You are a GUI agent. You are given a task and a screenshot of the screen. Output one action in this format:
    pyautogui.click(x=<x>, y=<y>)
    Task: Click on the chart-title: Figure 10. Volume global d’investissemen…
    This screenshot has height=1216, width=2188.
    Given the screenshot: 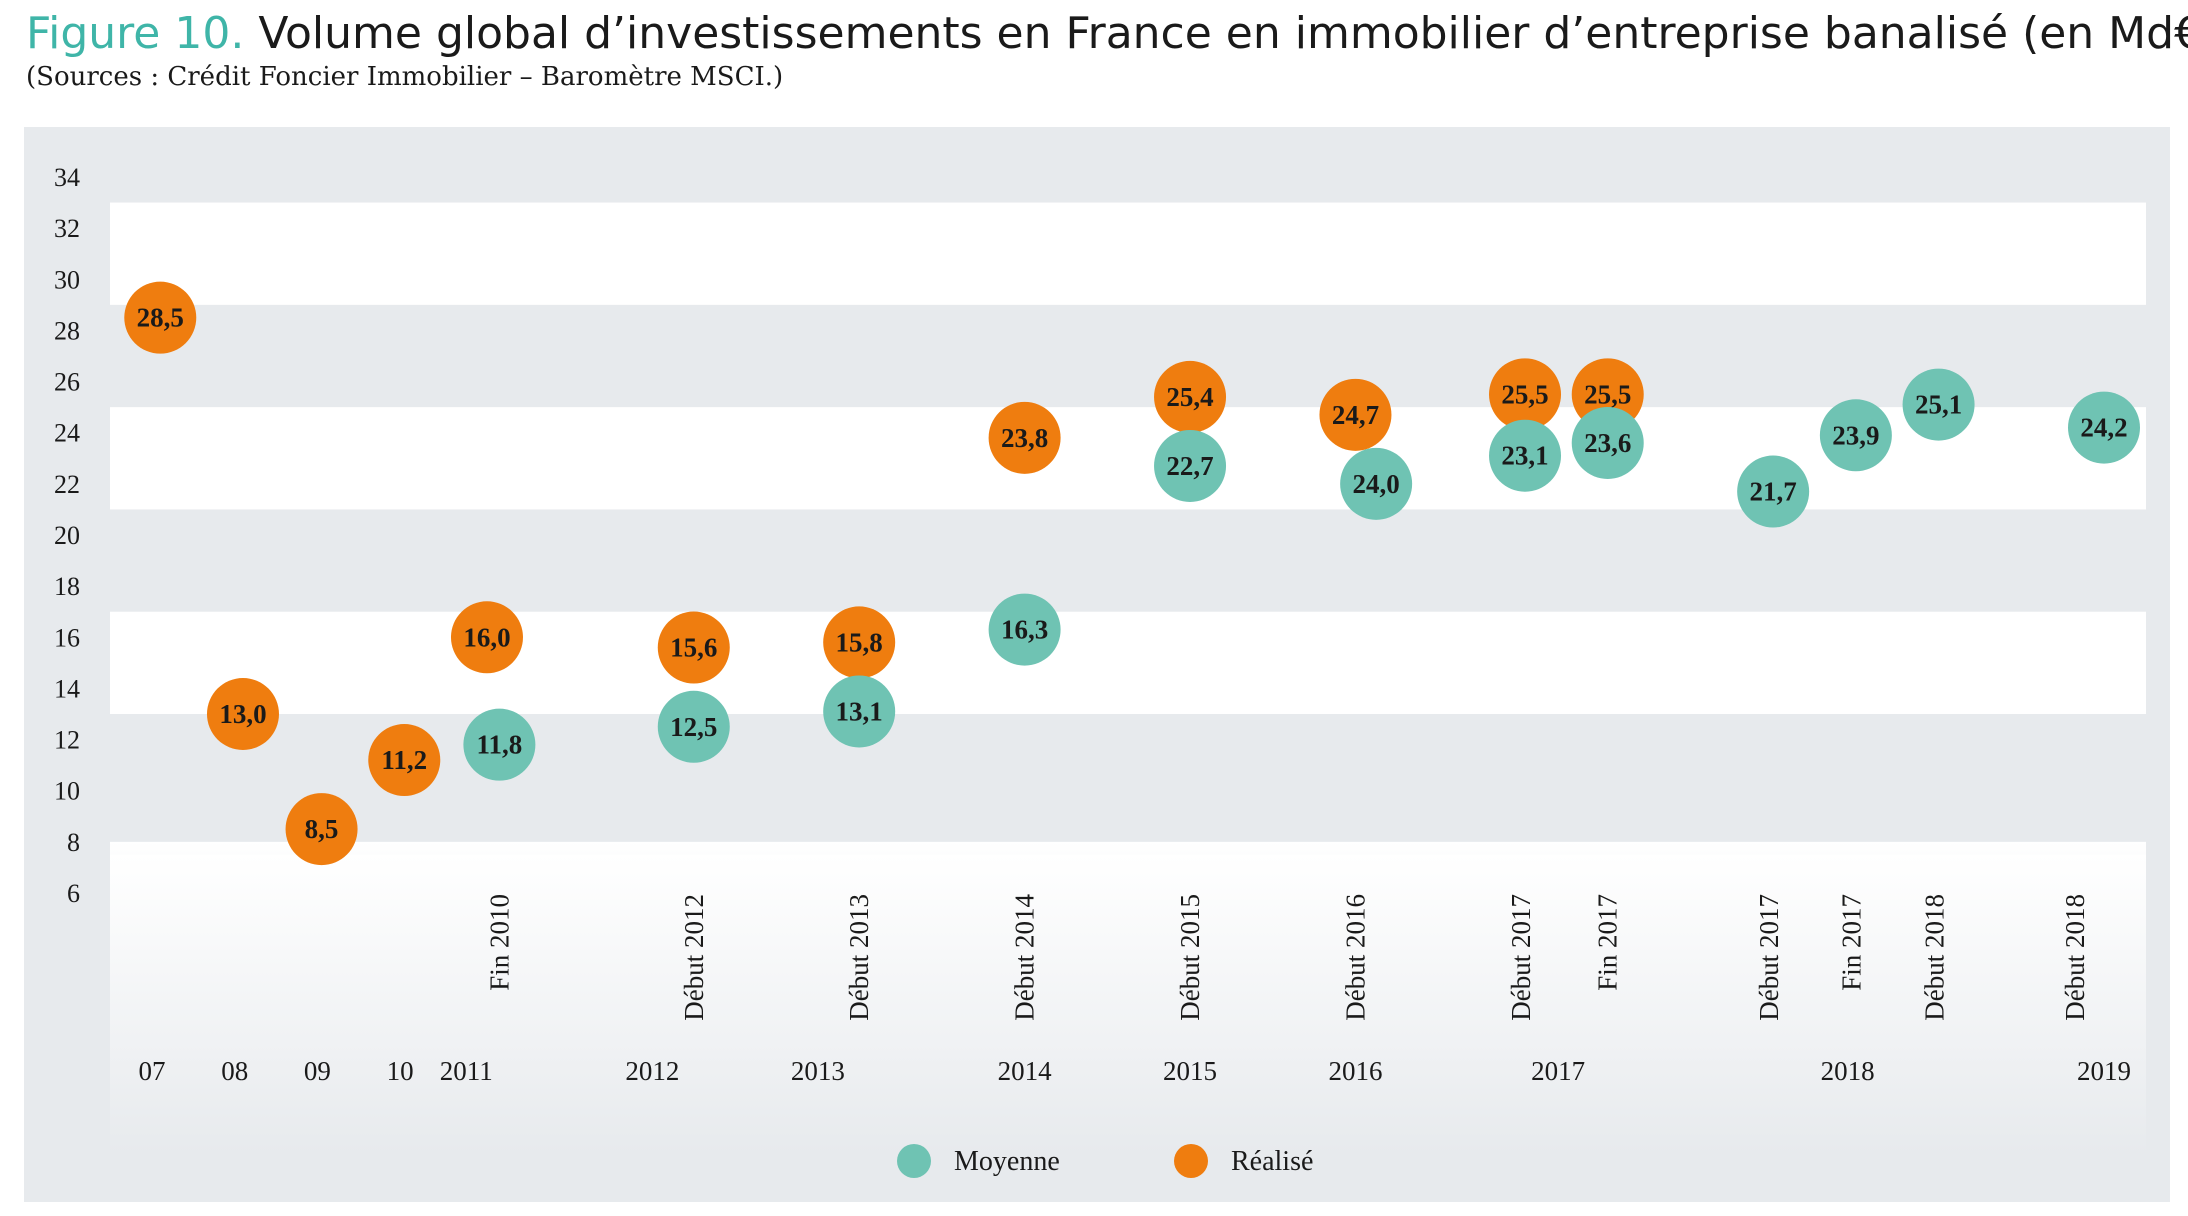 What is the action you would take?
    pyautogui.click(x=1107, y=33)
    